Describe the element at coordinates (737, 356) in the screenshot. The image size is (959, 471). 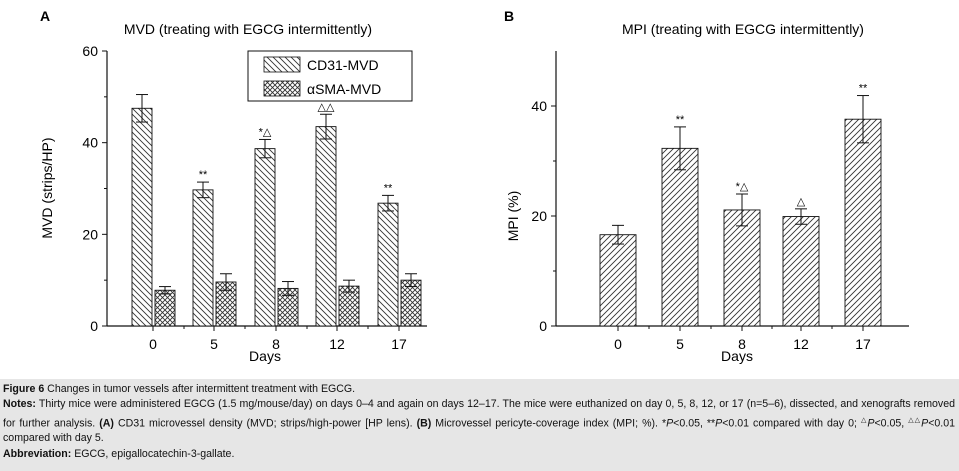
I see `panel-b-x-label: Days` at that location.